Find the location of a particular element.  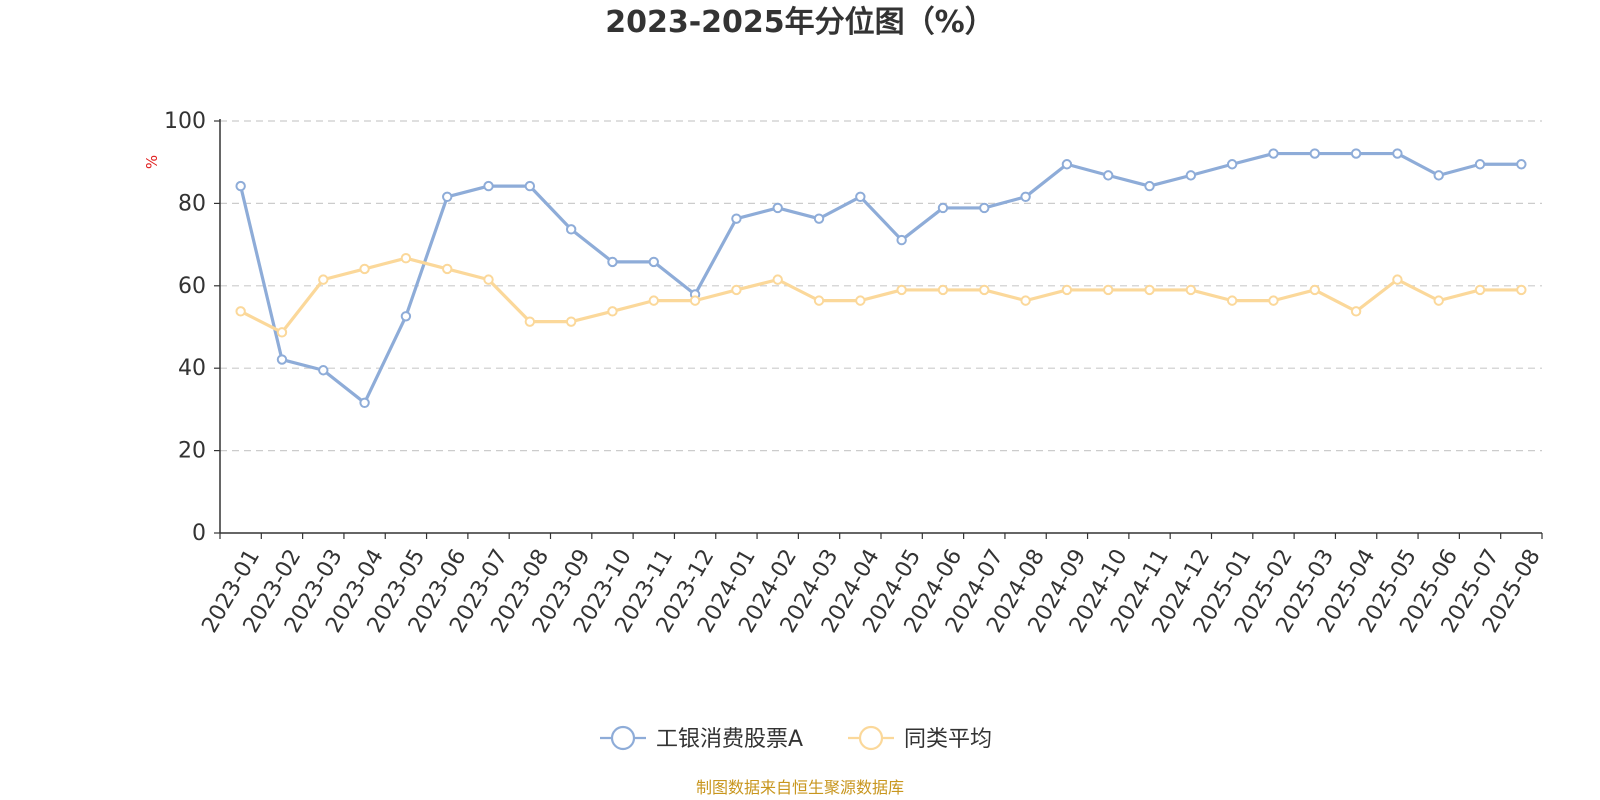

legend-item-0: 工银消费股票A is located at coordinates (701, 738).